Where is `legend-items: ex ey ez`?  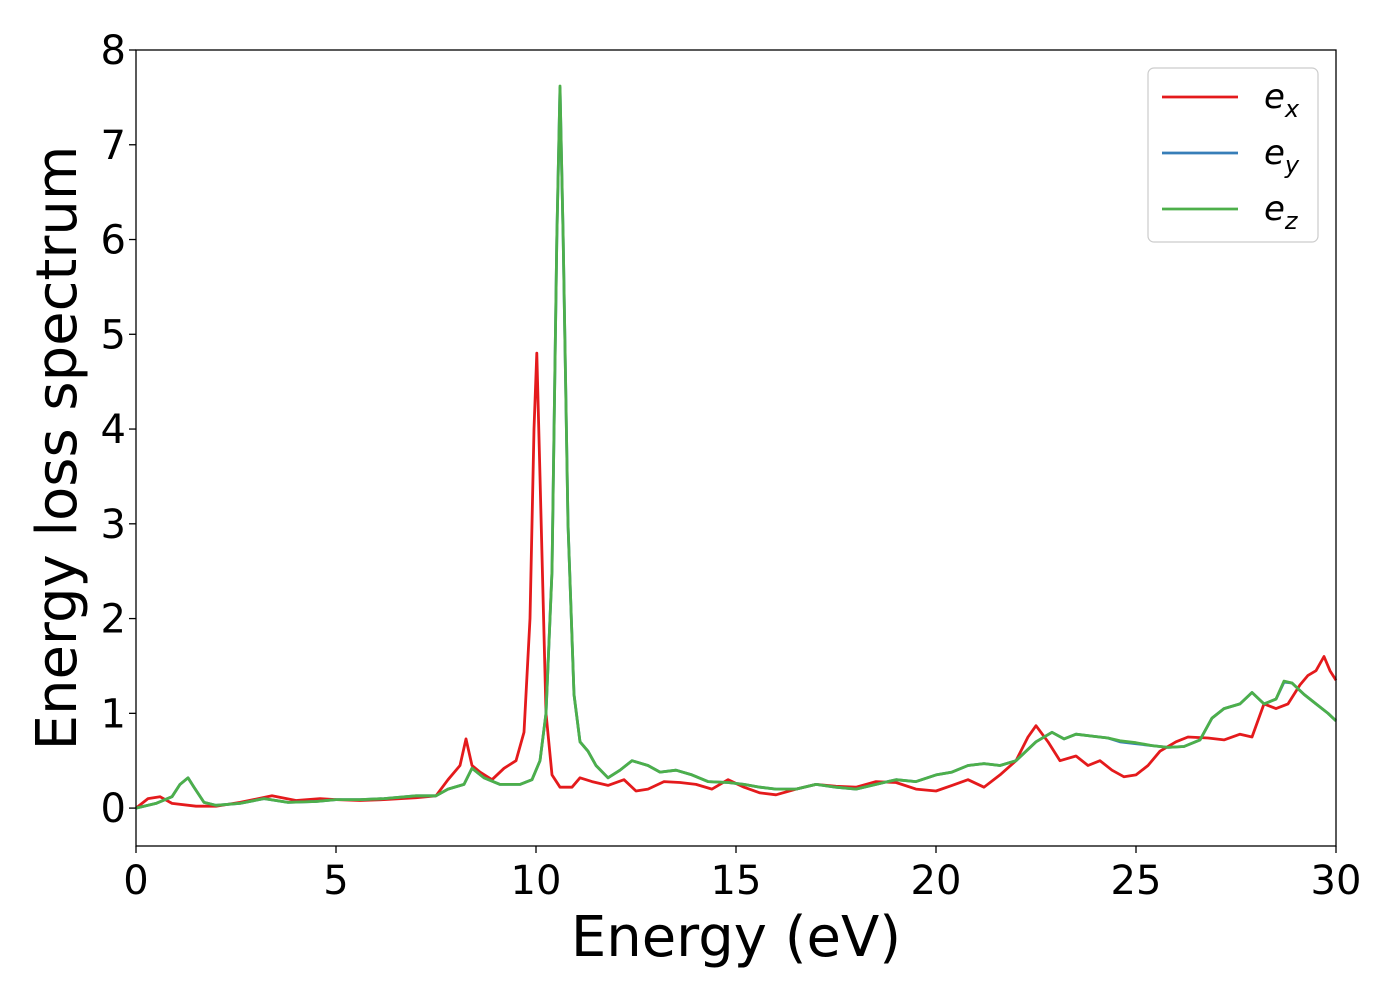
legend-items: ex ey ez is located at coordinates (1231, 156).